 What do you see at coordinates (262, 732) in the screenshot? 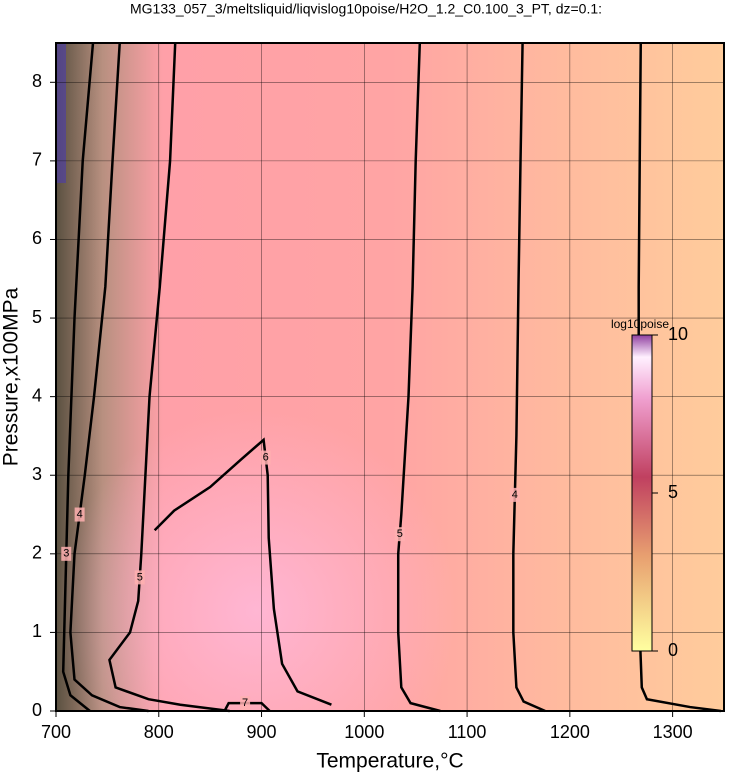
I see `x-tick-label: 900` at bounding box center [262, 732].